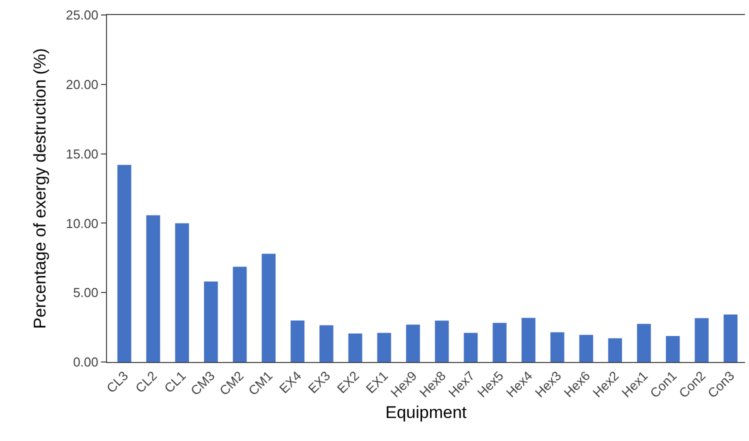  I want to click on x-tick-label: EX3, so click(319, 382).